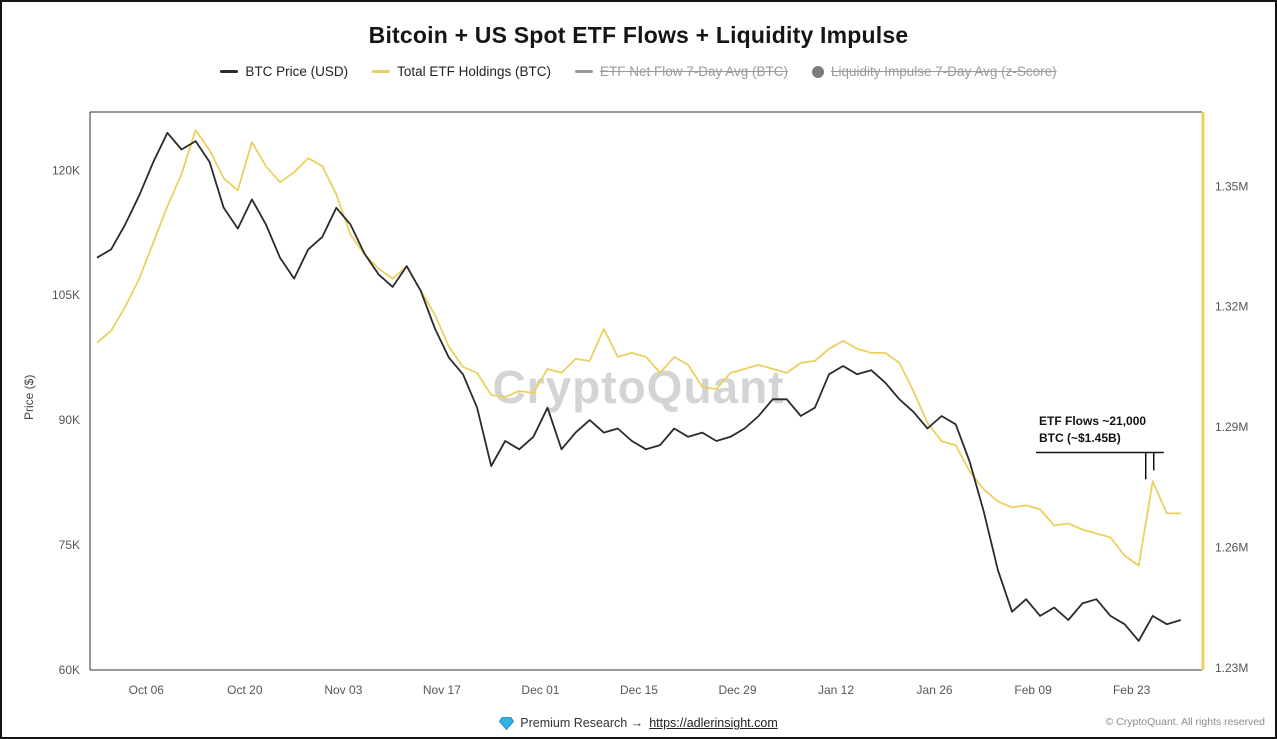 This screenshot has height=739, width=1277. I want to click on y-left-tick-label: 75K, so click(69, 545).